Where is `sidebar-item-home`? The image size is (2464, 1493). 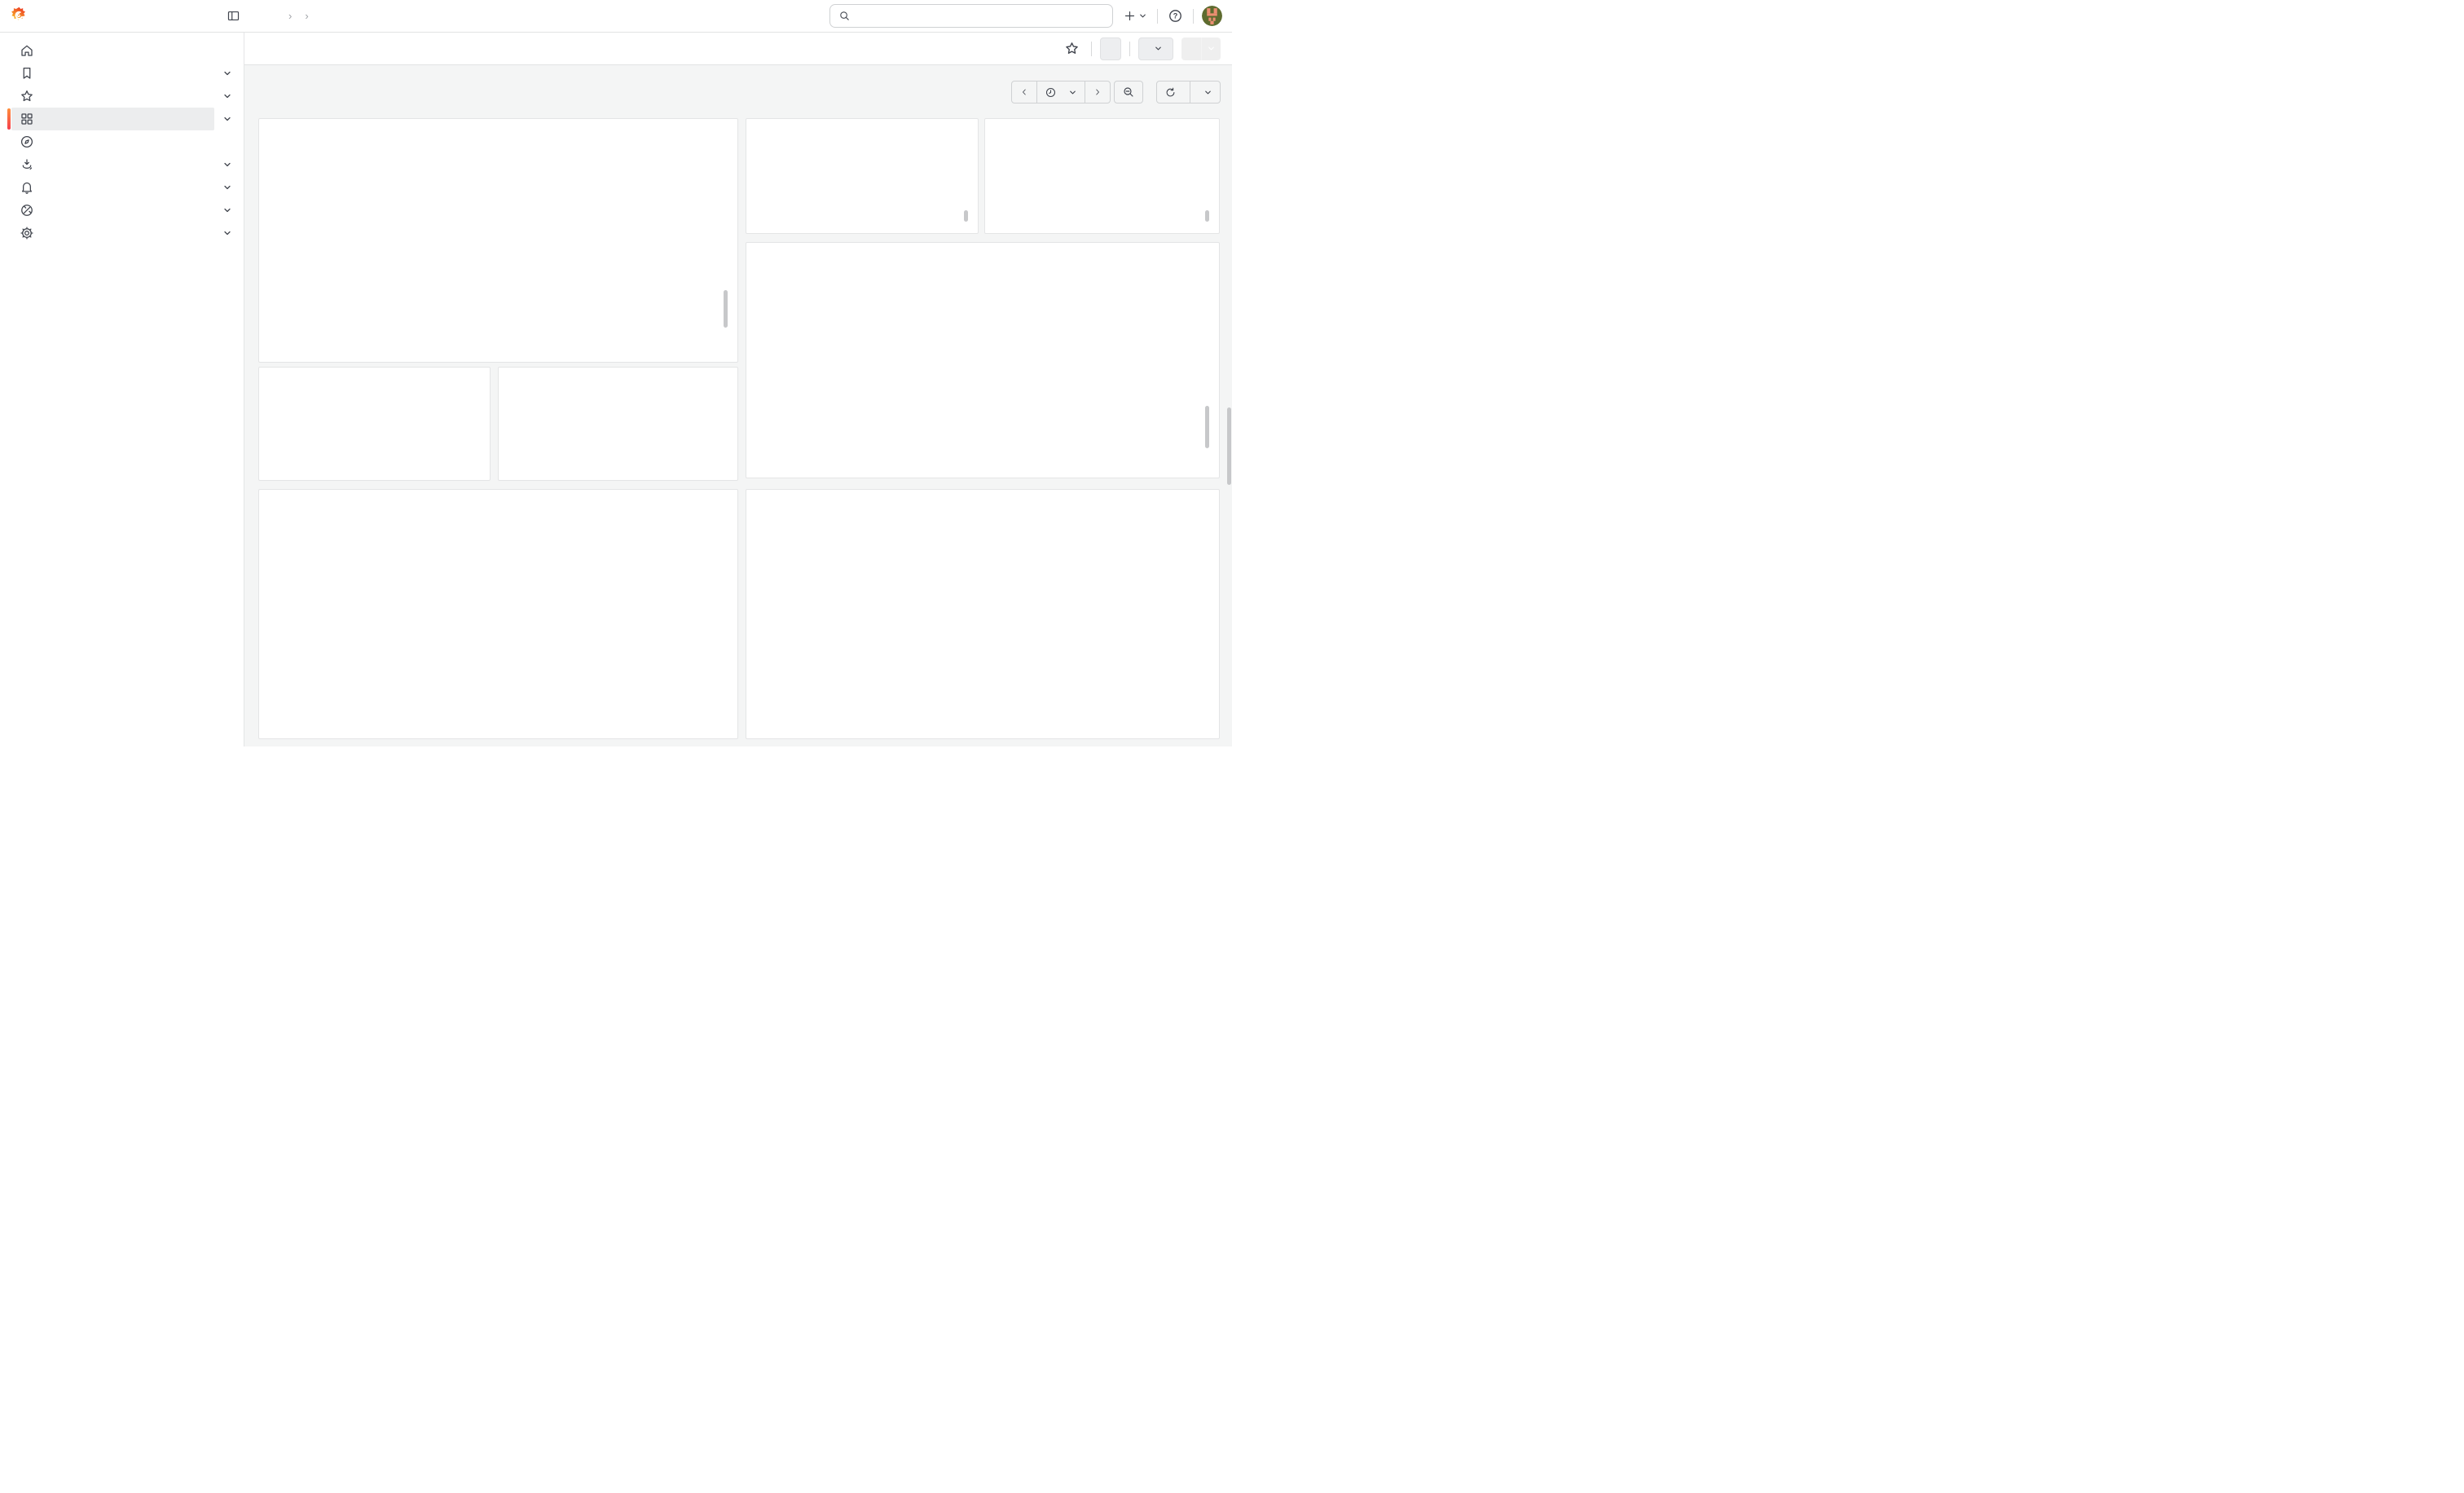
sidebar-item-home is located at coordinates (112, 50).